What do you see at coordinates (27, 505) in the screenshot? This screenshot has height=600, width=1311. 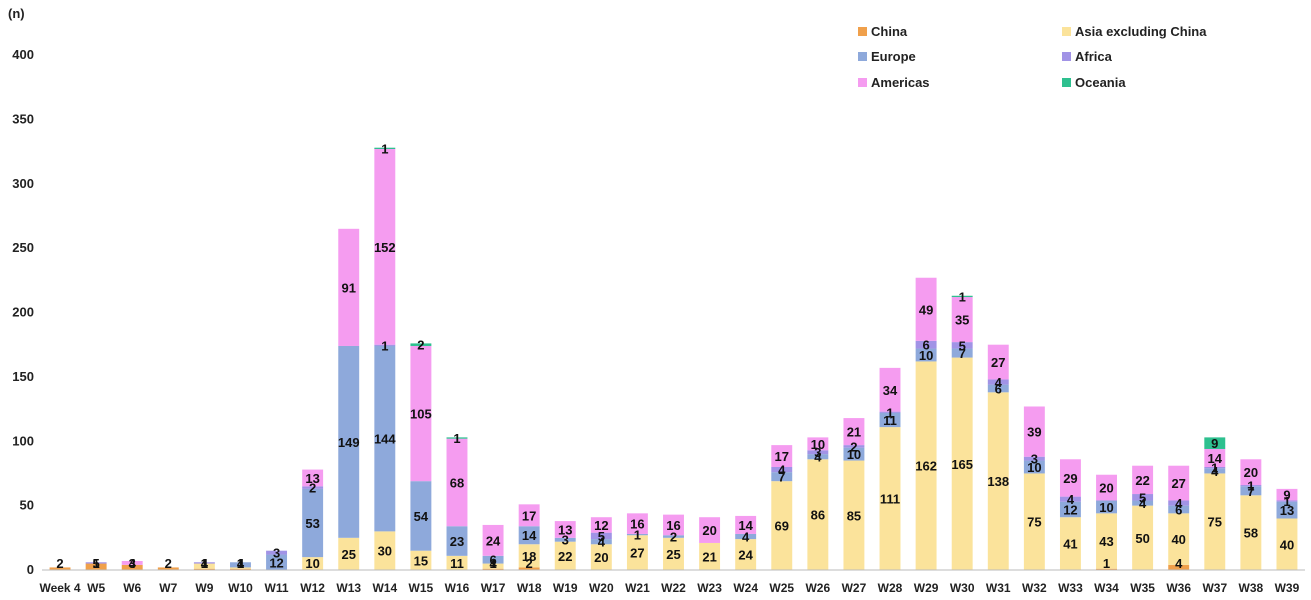 I see `y-tick-label: 50` at bounding box center [27, 505].